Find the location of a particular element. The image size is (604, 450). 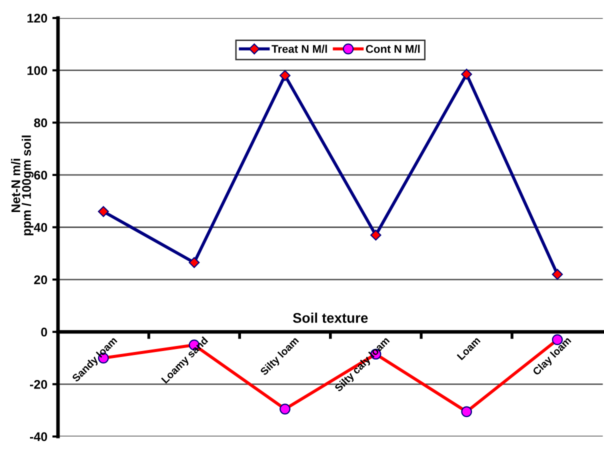

y-tick-label: 20 is located at coordinates (41, 279).